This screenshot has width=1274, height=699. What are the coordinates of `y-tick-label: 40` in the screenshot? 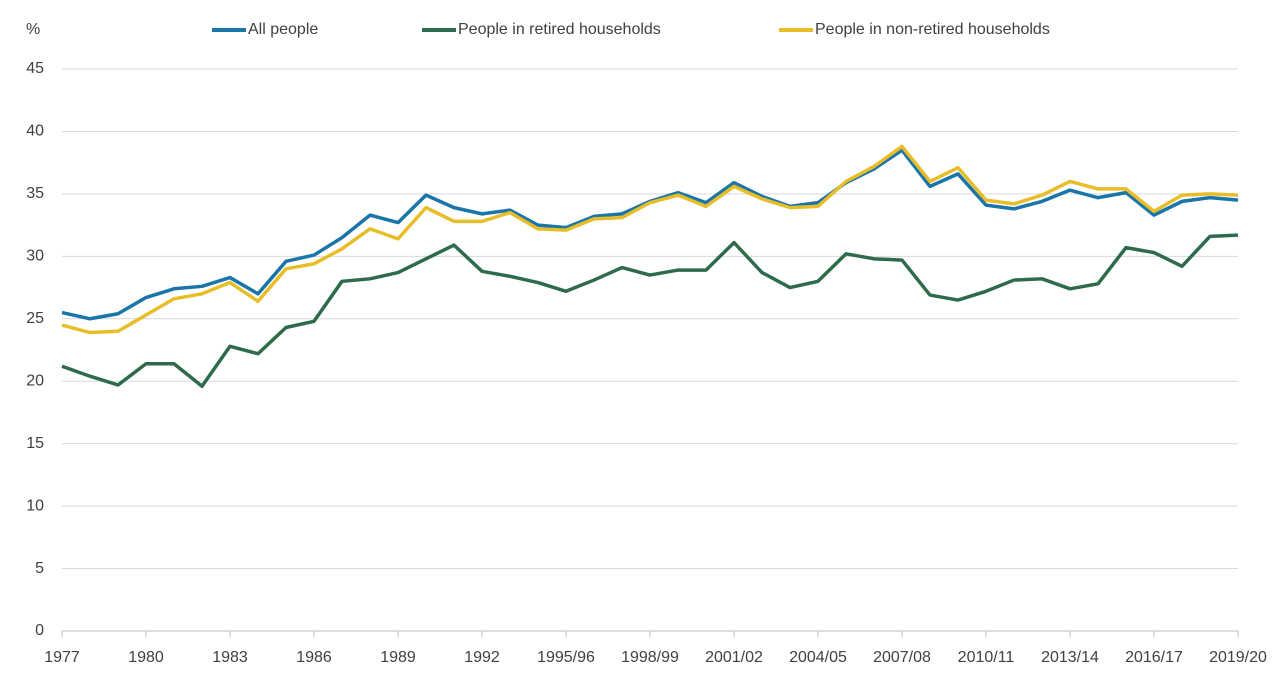 It's located at (35, 131).